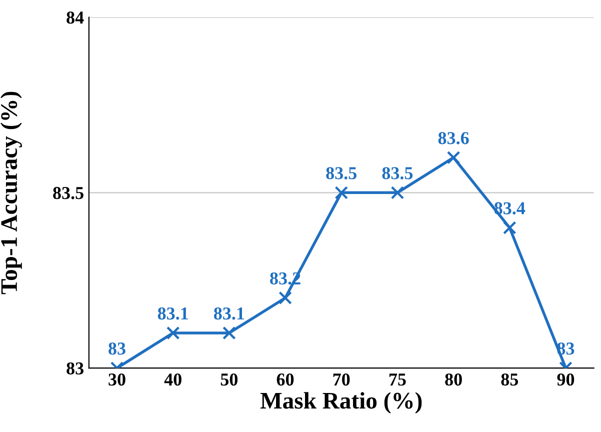  What do you see at coordinates (565, 379) in the screenshot?
I see `x-tick-label: 90` at bounding box center [565, 379].